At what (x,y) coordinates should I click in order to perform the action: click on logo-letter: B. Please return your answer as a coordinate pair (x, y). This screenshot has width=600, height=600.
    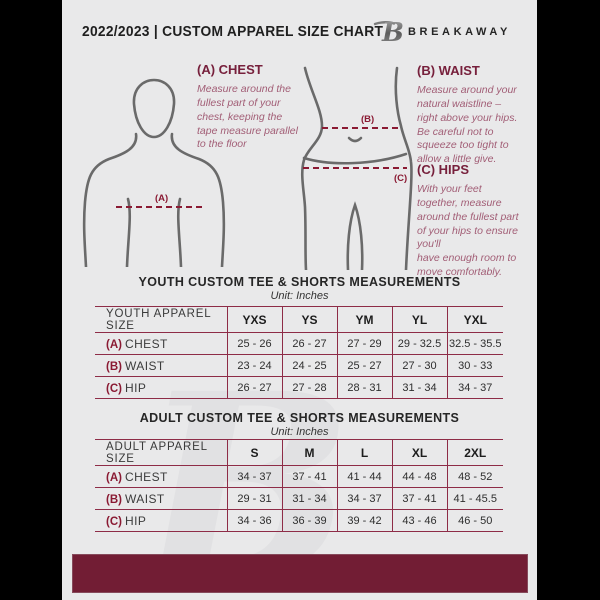
    Looking at the image, I should click on (392, 32).